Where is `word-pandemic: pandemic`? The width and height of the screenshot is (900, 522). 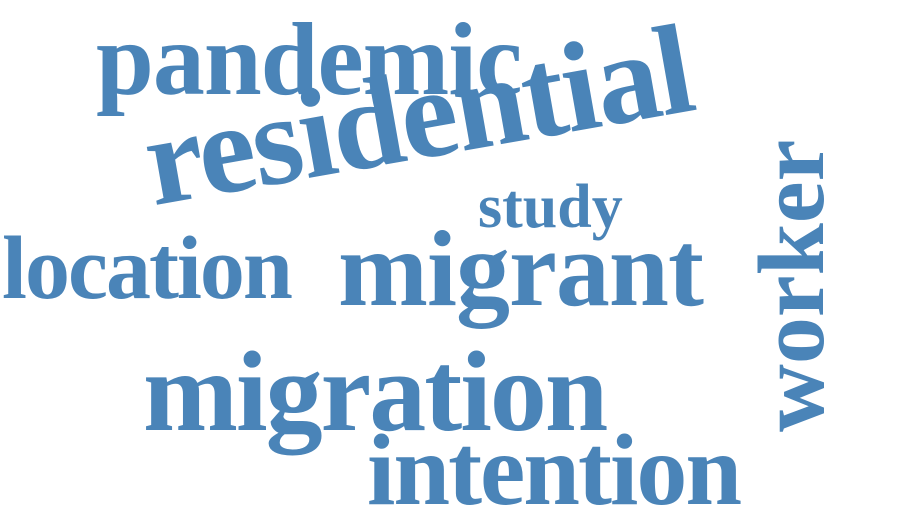 word-pandemic: pandemic is located at coordinates (309, 59).